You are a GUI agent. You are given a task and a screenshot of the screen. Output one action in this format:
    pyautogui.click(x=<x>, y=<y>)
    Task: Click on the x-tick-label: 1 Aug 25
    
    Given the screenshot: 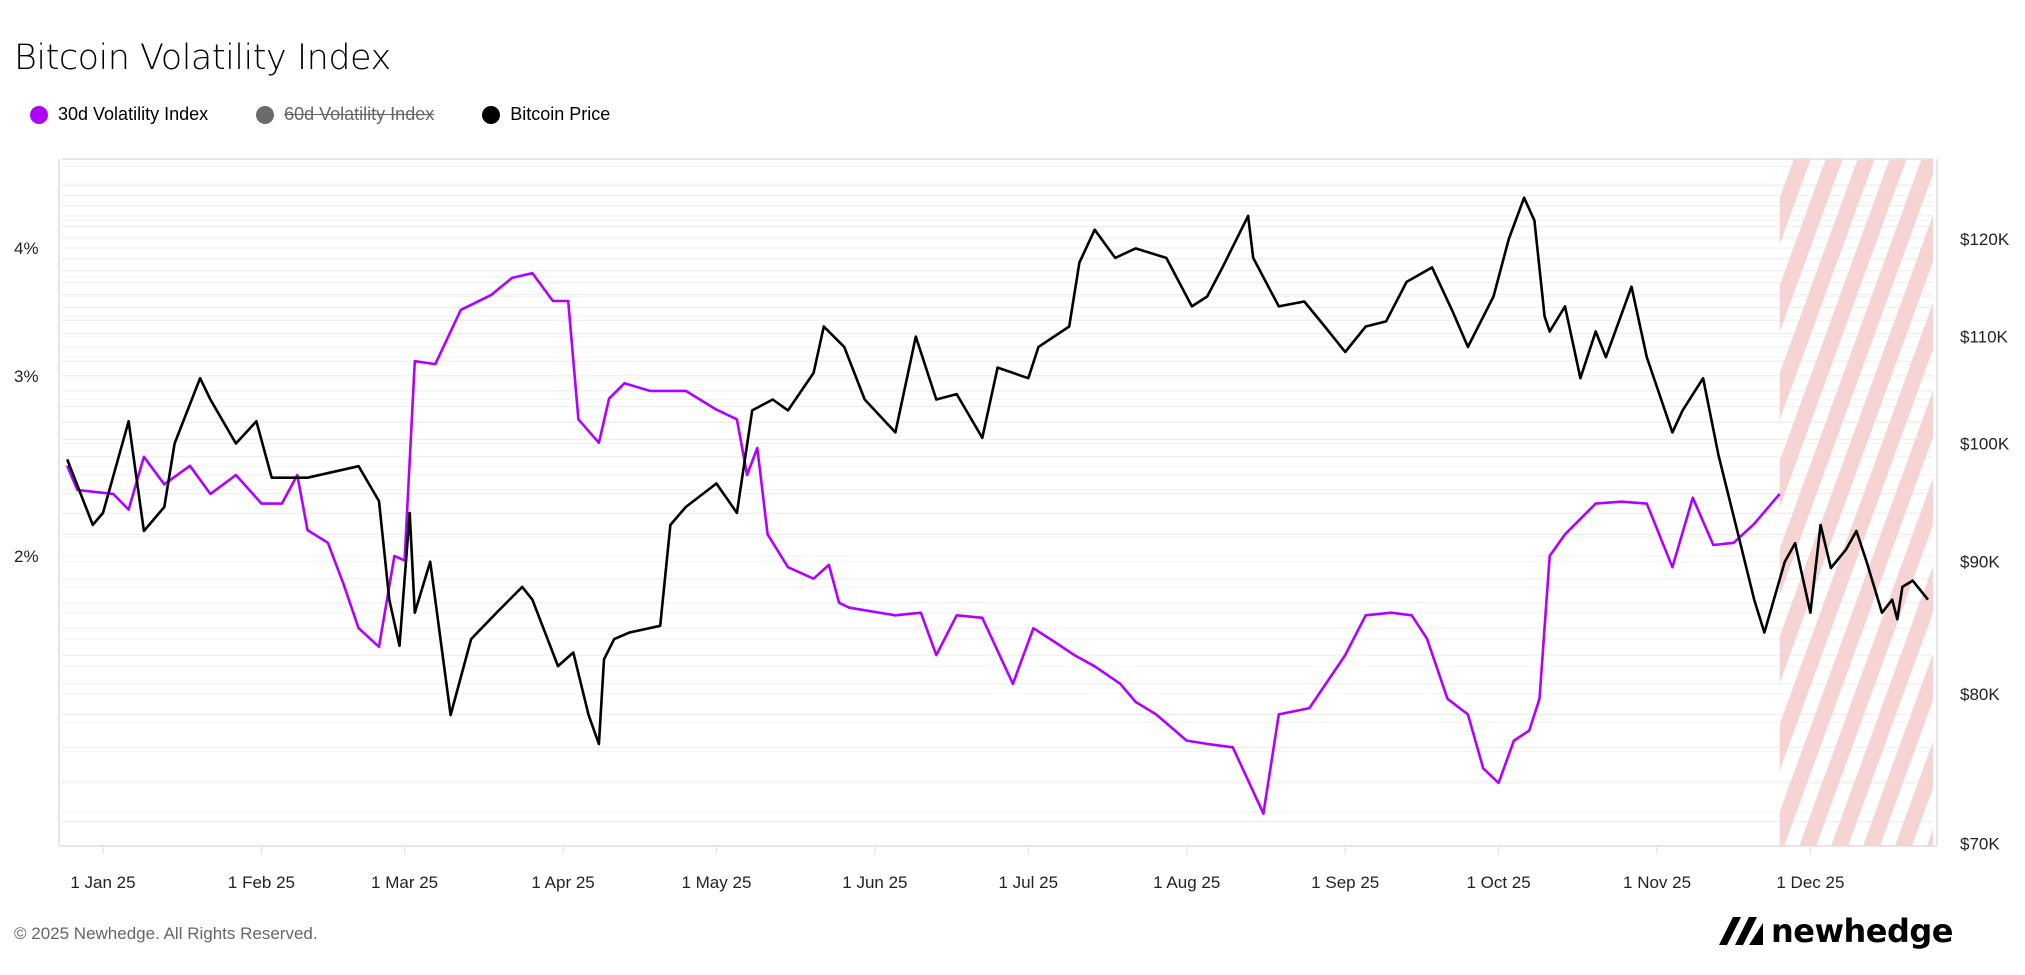 What is the action you would take?
    pyautogui.click(x=1186, y=882)
    